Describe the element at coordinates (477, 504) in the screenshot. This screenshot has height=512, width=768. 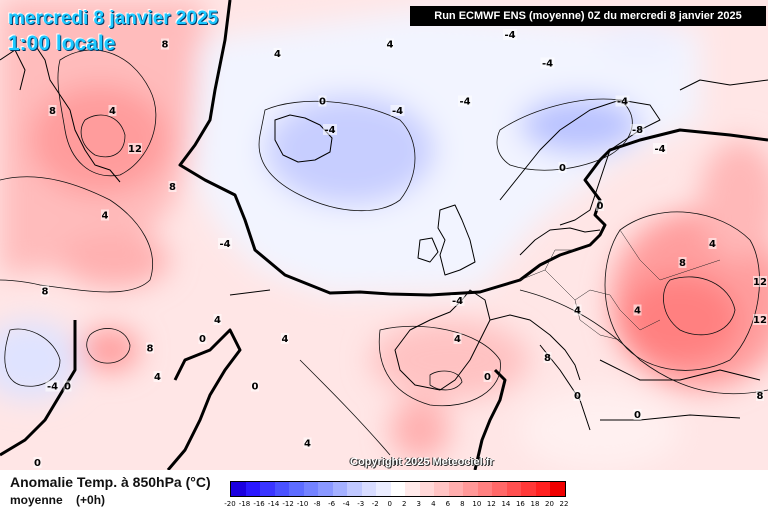
I see `color-scale-tick: 10` at that location.